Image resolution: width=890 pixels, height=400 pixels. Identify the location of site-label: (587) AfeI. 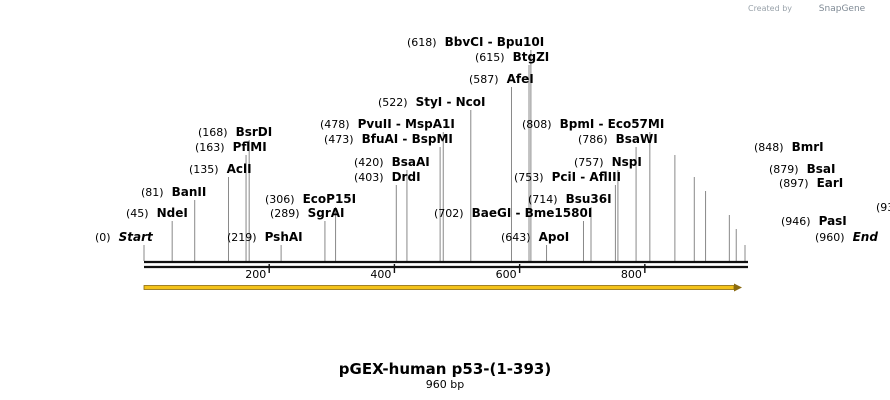
(501, 79).